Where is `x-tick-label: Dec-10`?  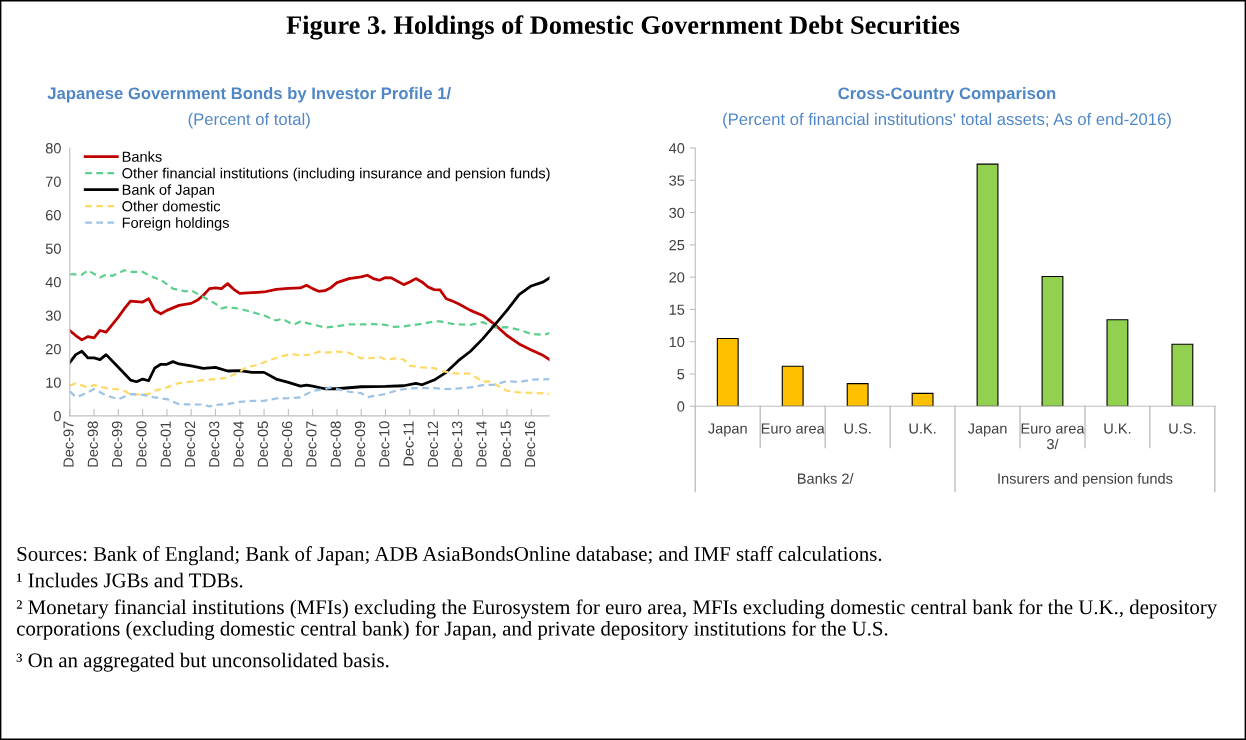
x-tick-label: Dec-10 is located at coordinates (384, 444).